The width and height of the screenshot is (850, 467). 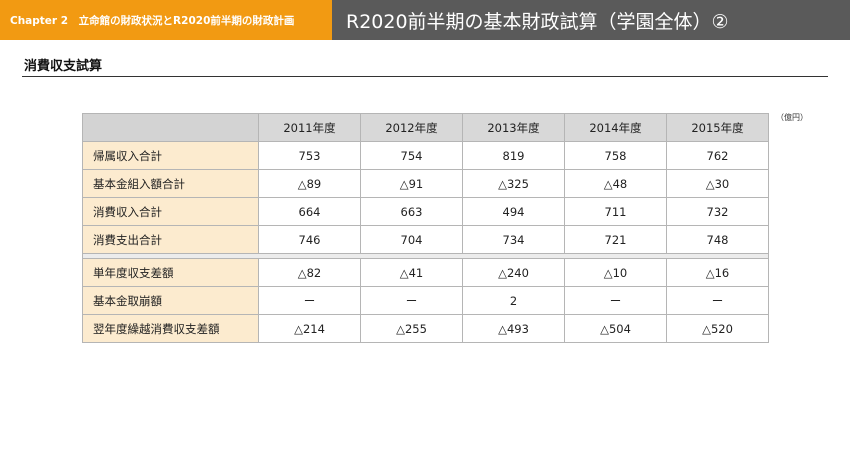 What do you see at coordinates (513, 211) in the screenshot?
I see `table-cell: 494` at bounding box center [513, 211].